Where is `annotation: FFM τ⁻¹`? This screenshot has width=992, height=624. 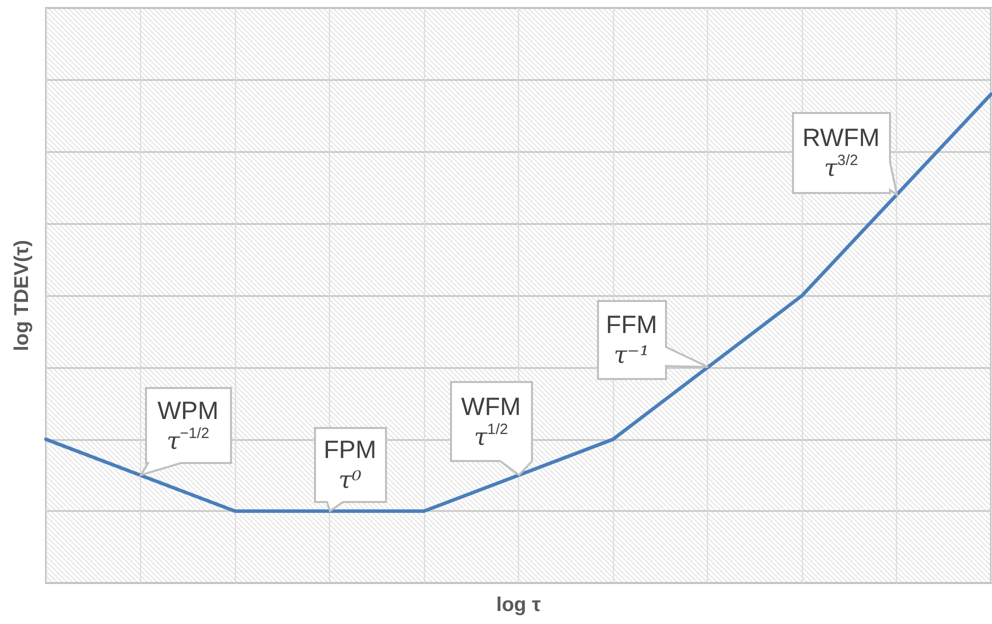
annotation: FFM τ⁻¹ is located at coordinates (632, 340).